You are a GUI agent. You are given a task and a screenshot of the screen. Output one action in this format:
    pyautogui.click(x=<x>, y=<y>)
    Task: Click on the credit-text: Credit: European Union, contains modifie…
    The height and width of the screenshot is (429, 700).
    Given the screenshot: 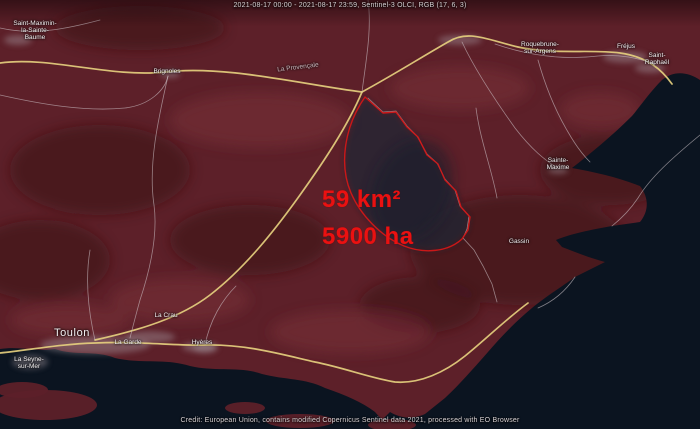 What is the action you would take?
    pyautogui.click(x=350, y=420)
    